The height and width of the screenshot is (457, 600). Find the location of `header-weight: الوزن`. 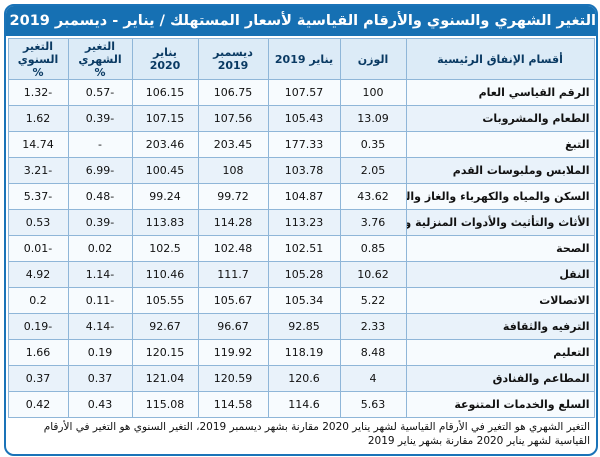

header-weight: الوزن is located at coordinates (373, 59).